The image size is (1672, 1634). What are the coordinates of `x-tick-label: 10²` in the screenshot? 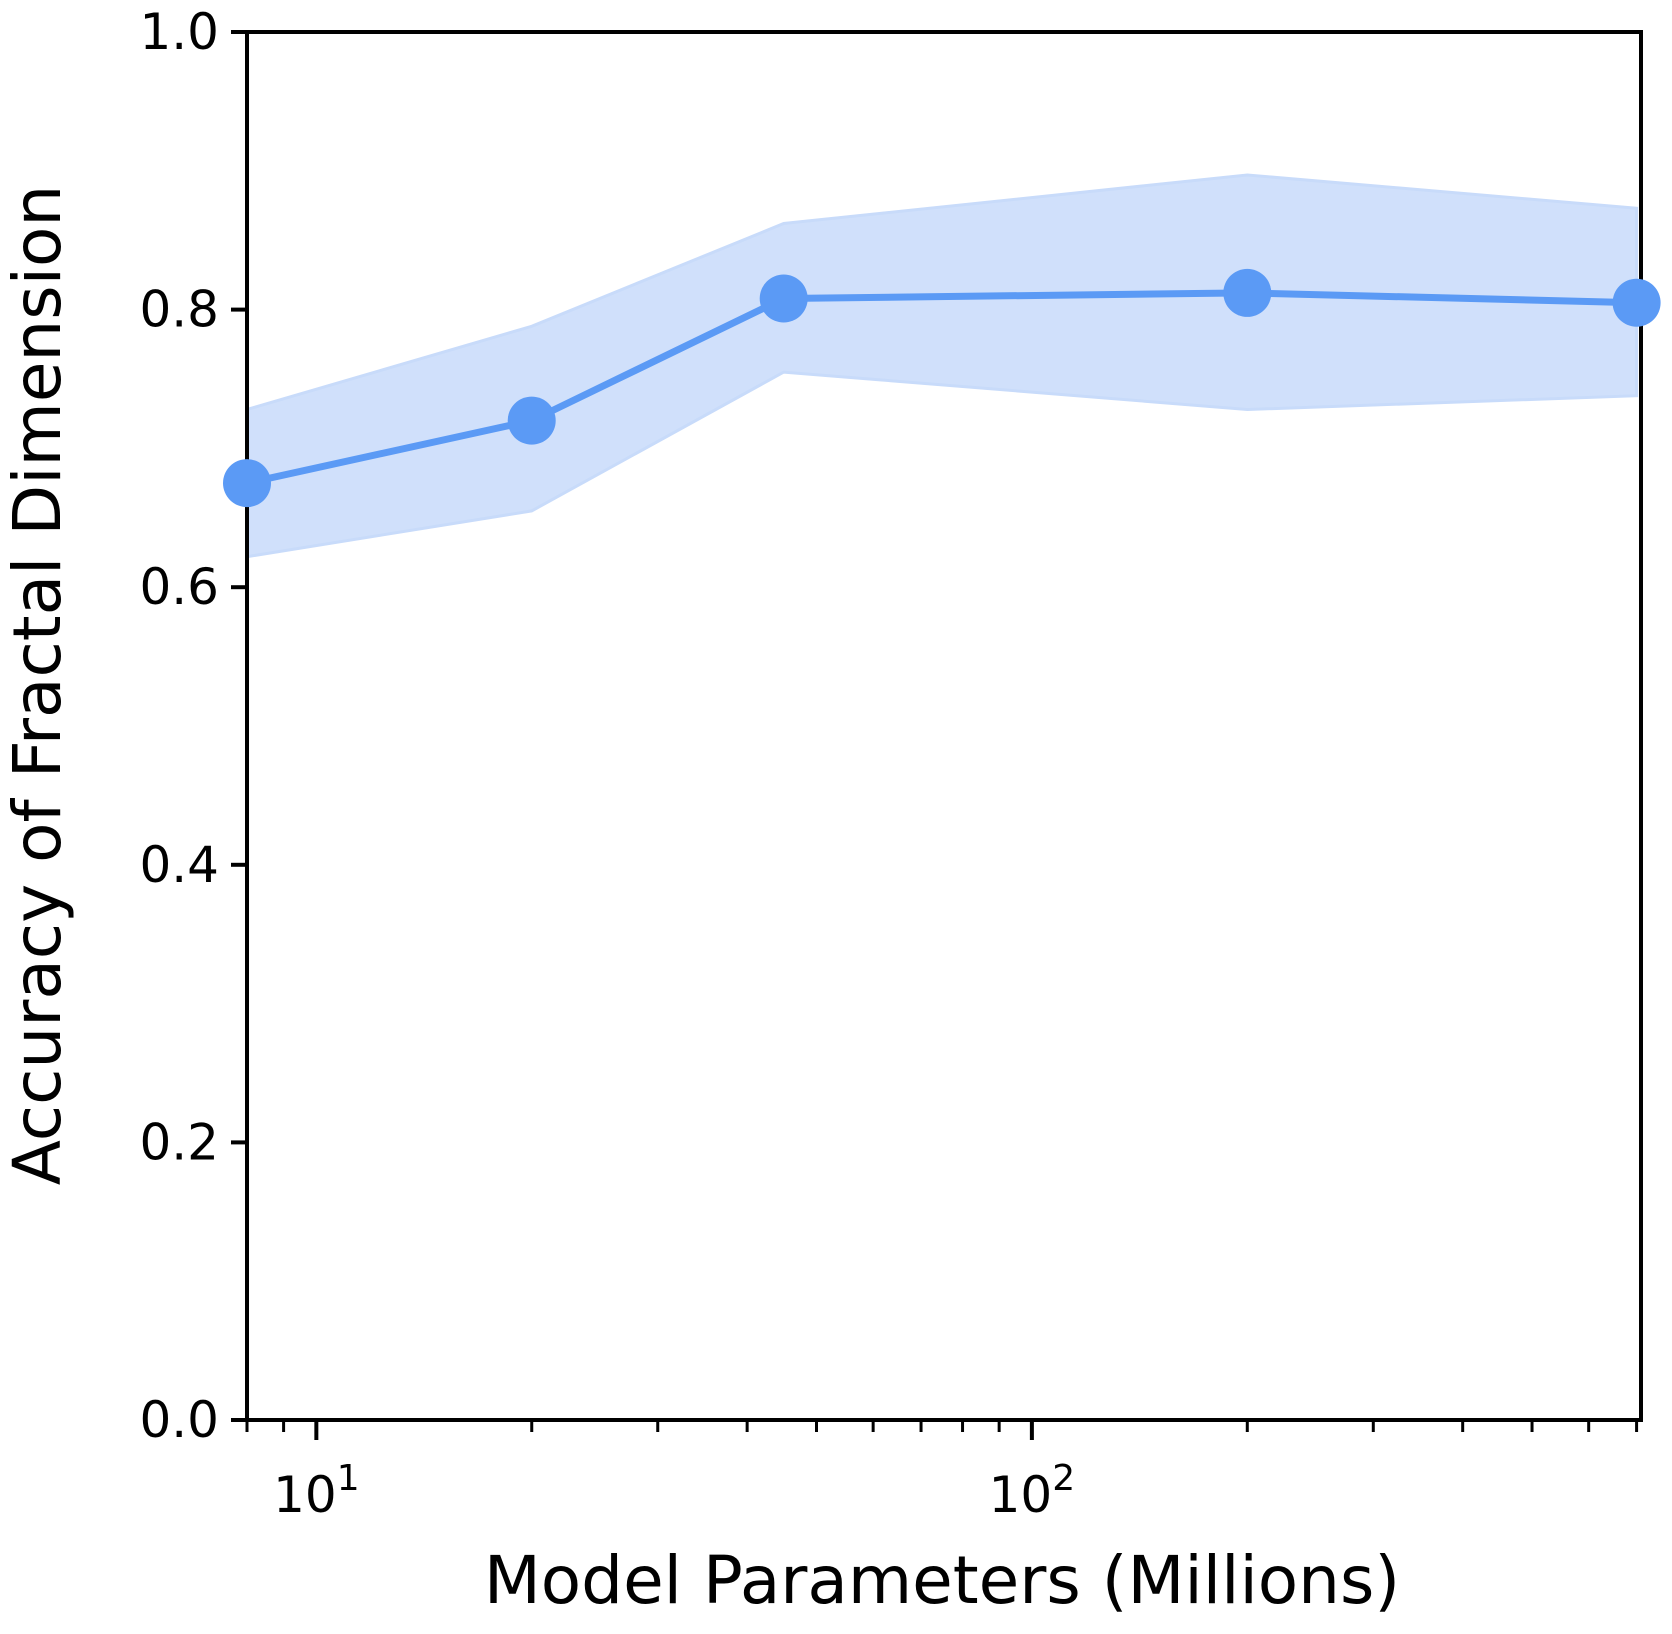 It's located at (1032, 1491).